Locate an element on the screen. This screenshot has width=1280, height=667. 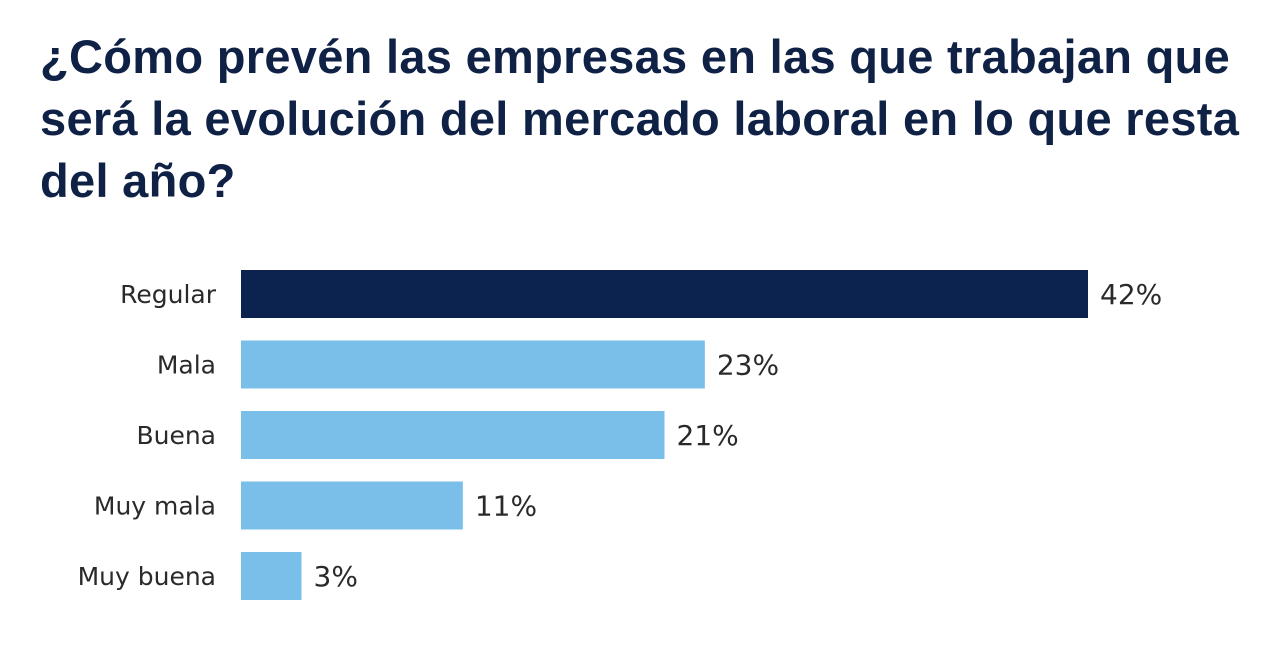
category-label: Regular is located at coordinates (168, 294).